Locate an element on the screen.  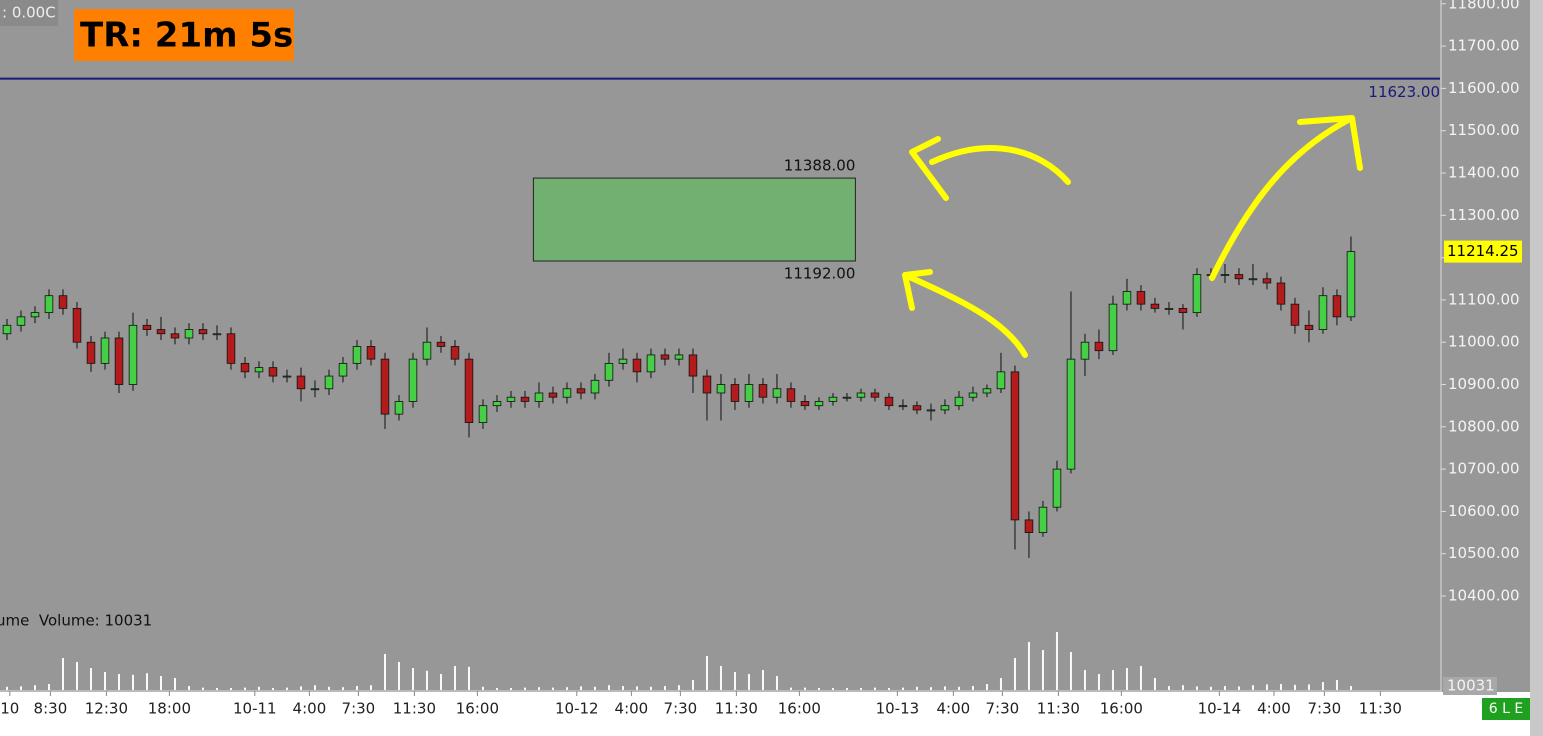
x-tick-label: 11:30 is located at coordinates (736, 709).